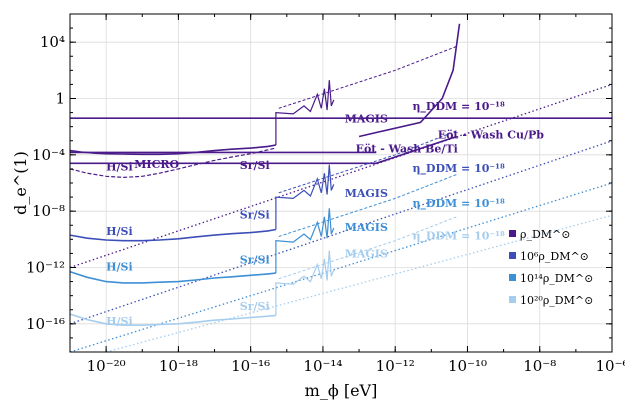 The width and height of the screenshot is (625, 405). I want to click on series-dashed-line, so click(173, 163).